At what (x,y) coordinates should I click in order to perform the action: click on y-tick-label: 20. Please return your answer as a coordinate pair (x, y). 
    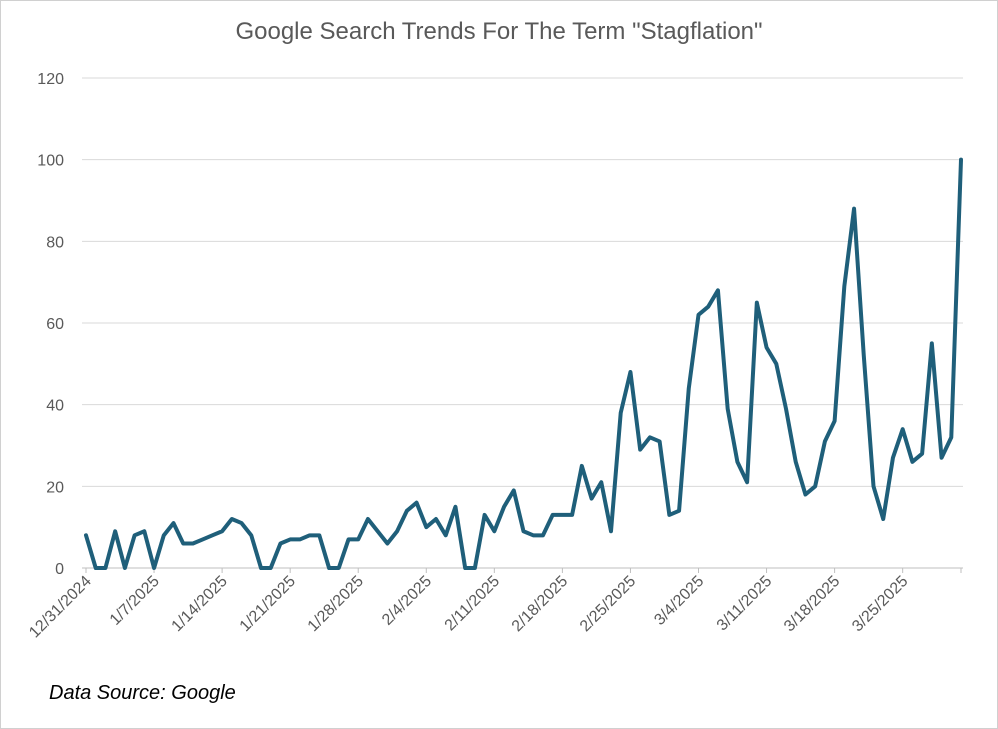
    Looking at the image, I should click on (55, 487).